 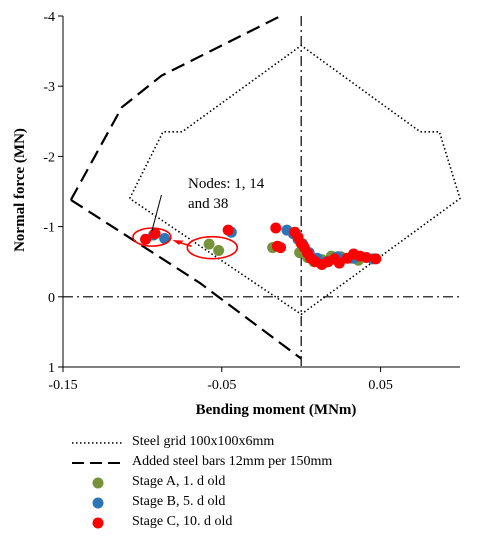 I want to click on callout-ellipse-left, so click(x=152, y=237).